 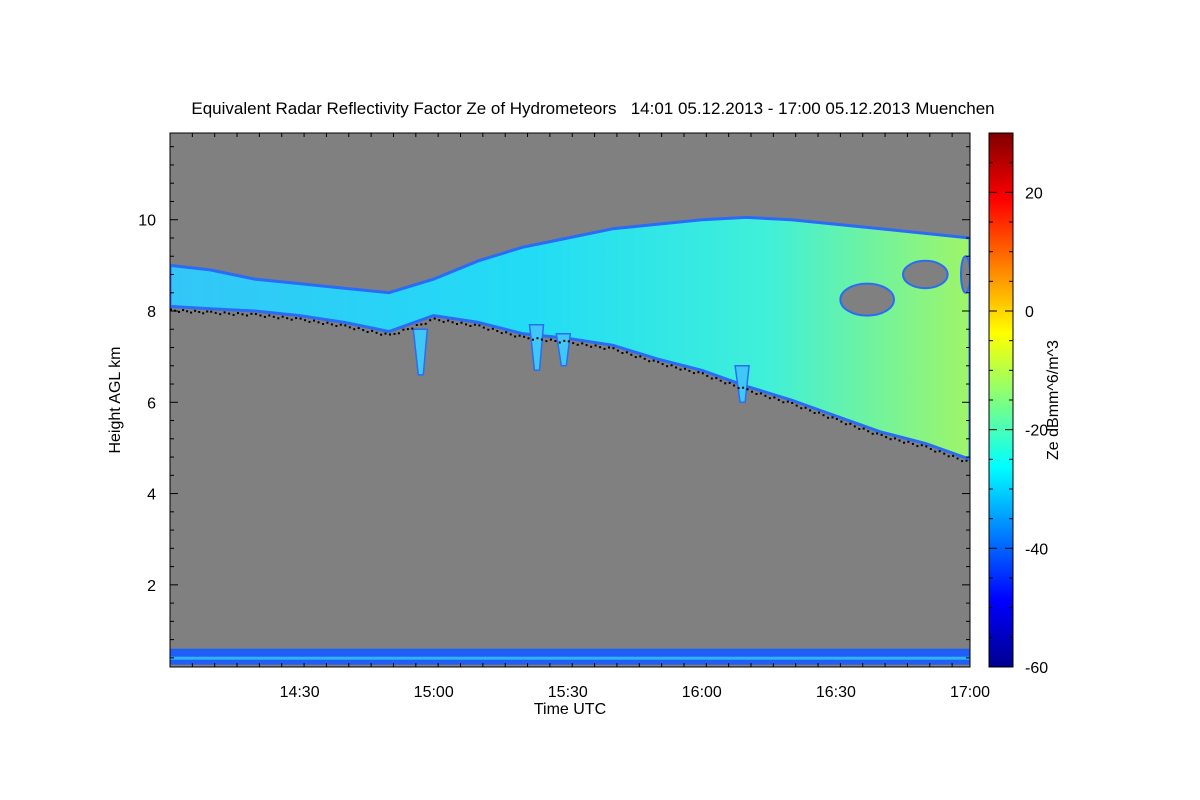 What do you see at coordinates (702, 692) in the screenshot?
I see `x-tick-label: 16:00` at bounding box center [702, 692].